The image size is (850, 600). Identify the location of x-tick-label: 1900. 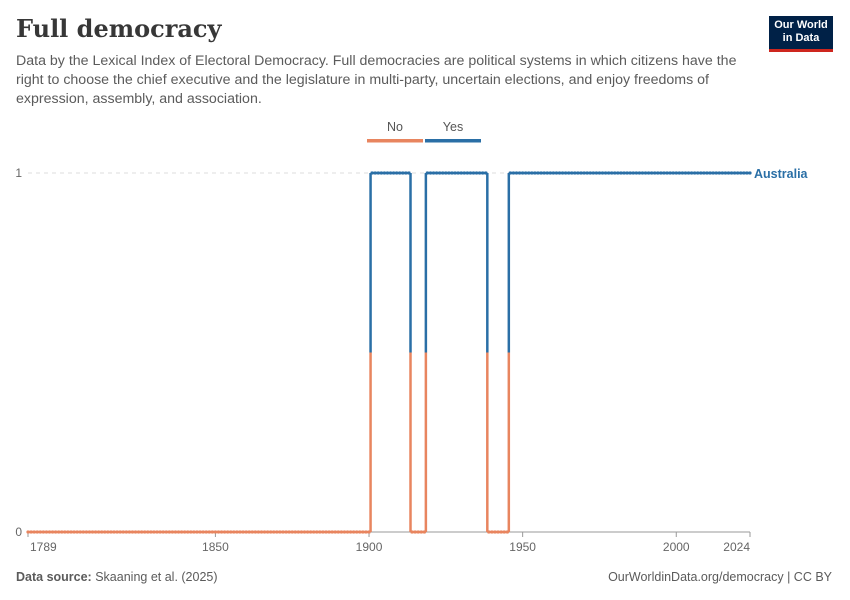
(369, 547).